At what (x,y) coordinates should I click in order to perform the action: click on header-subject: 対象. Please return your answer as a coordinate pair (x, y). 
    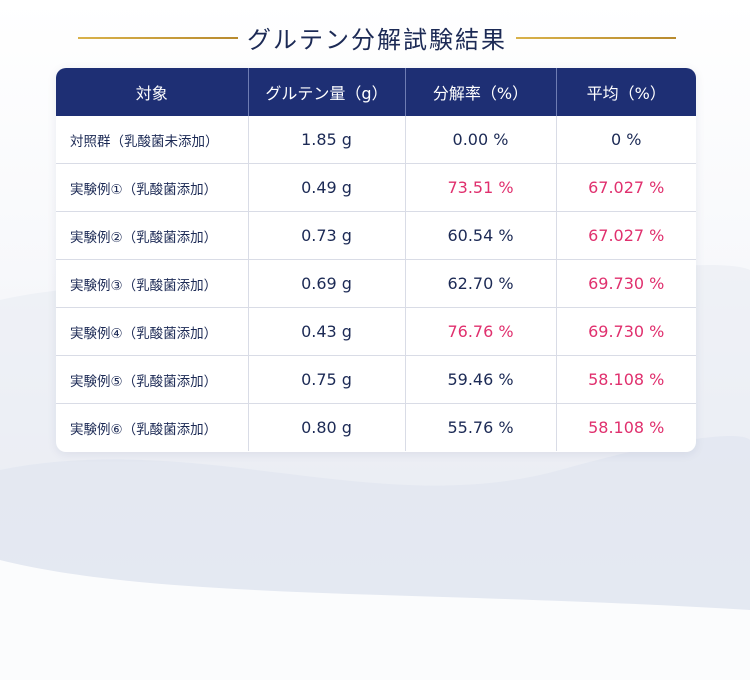
    Looking at the image, I should click on (152, 92).